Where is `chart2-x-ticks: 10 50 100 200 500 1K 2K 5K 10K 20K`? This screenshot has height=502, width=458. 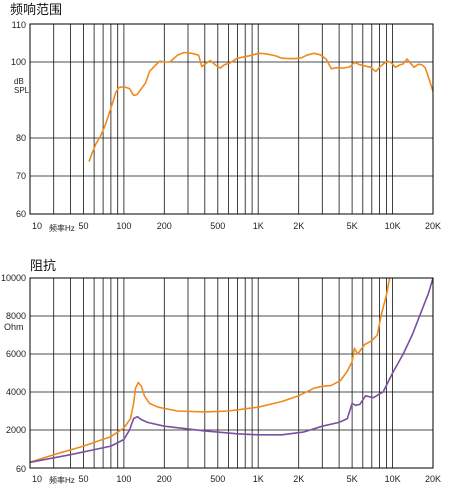 chart2-x-ticks: 10 50 100 200 500 1K 2K 5K 10K 20K is located at coordinates (236, 479).